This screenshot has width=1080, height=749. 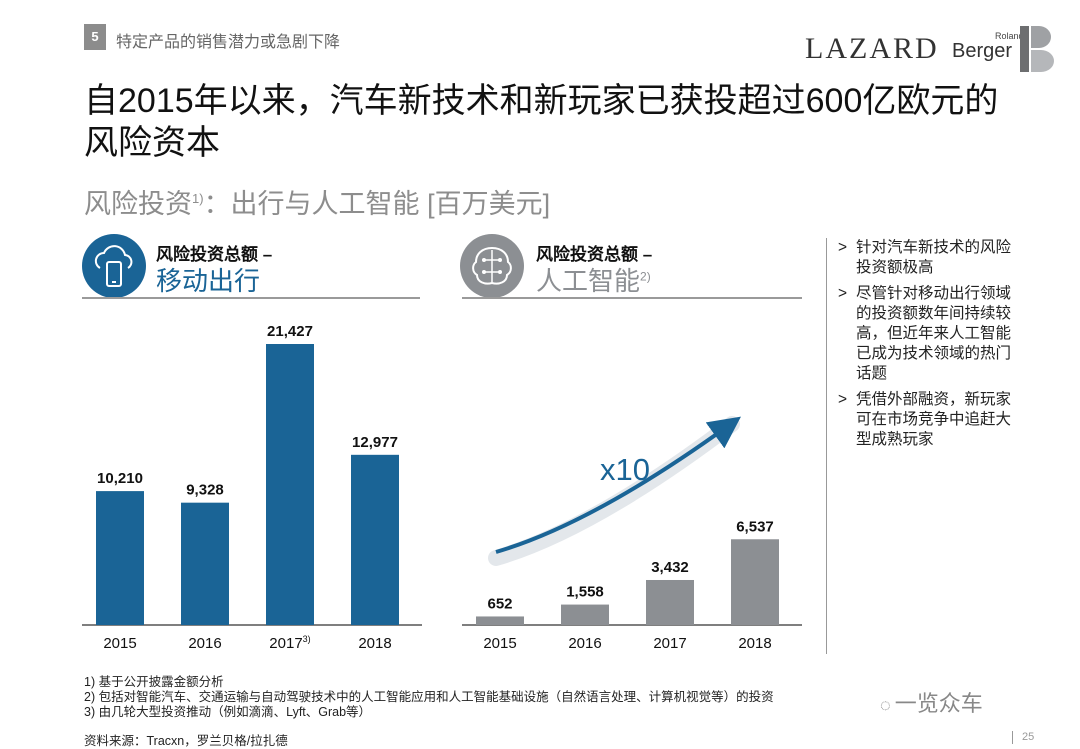 I want to click on ai-tick-label-2016: 2016, so click(x=584, y=643).